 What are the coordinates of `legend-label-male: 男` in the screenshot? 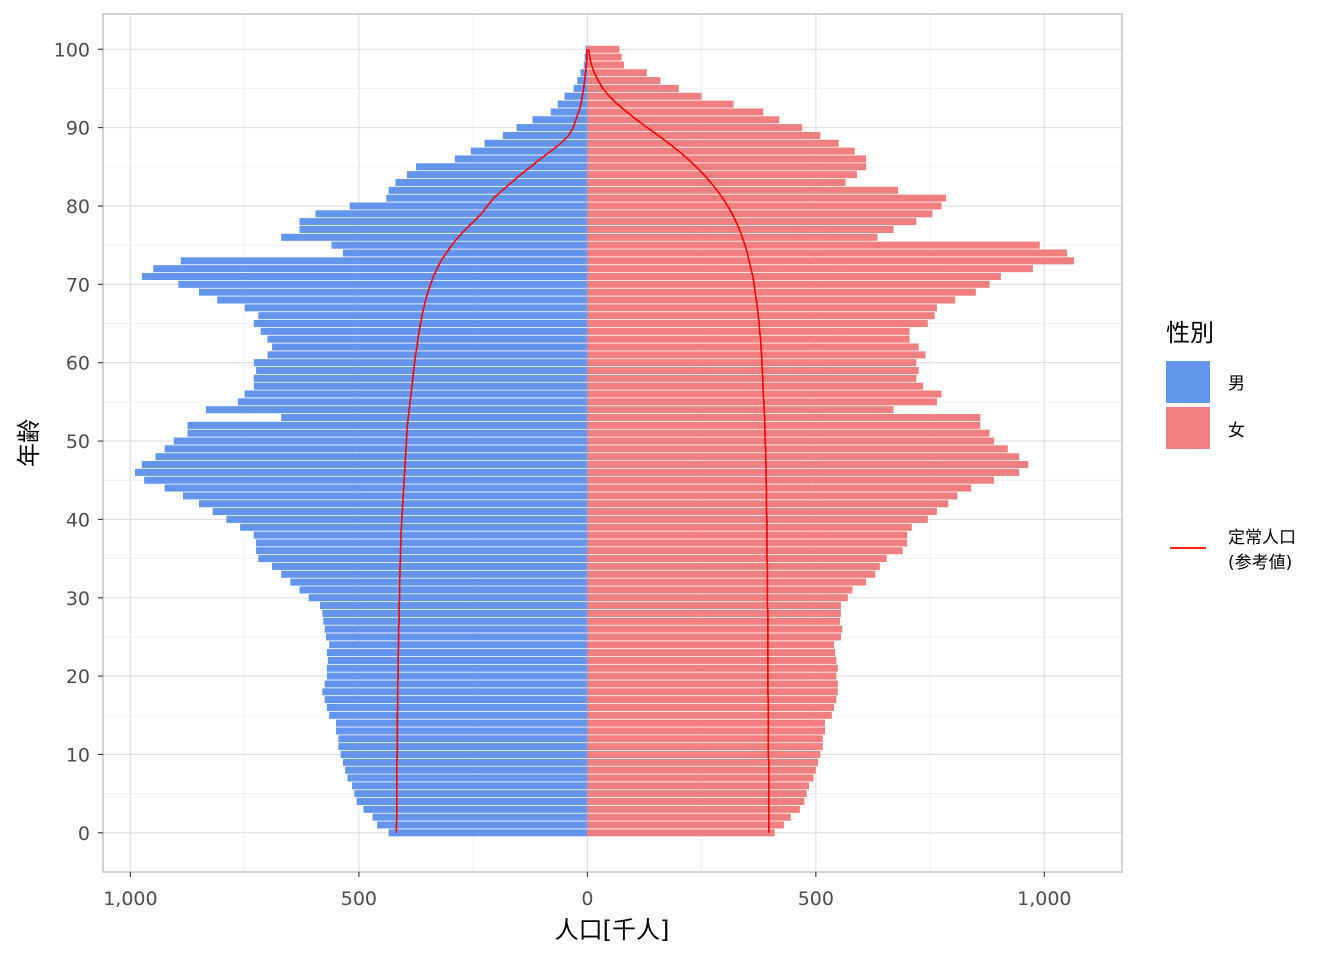 It's located at (1236, 384).